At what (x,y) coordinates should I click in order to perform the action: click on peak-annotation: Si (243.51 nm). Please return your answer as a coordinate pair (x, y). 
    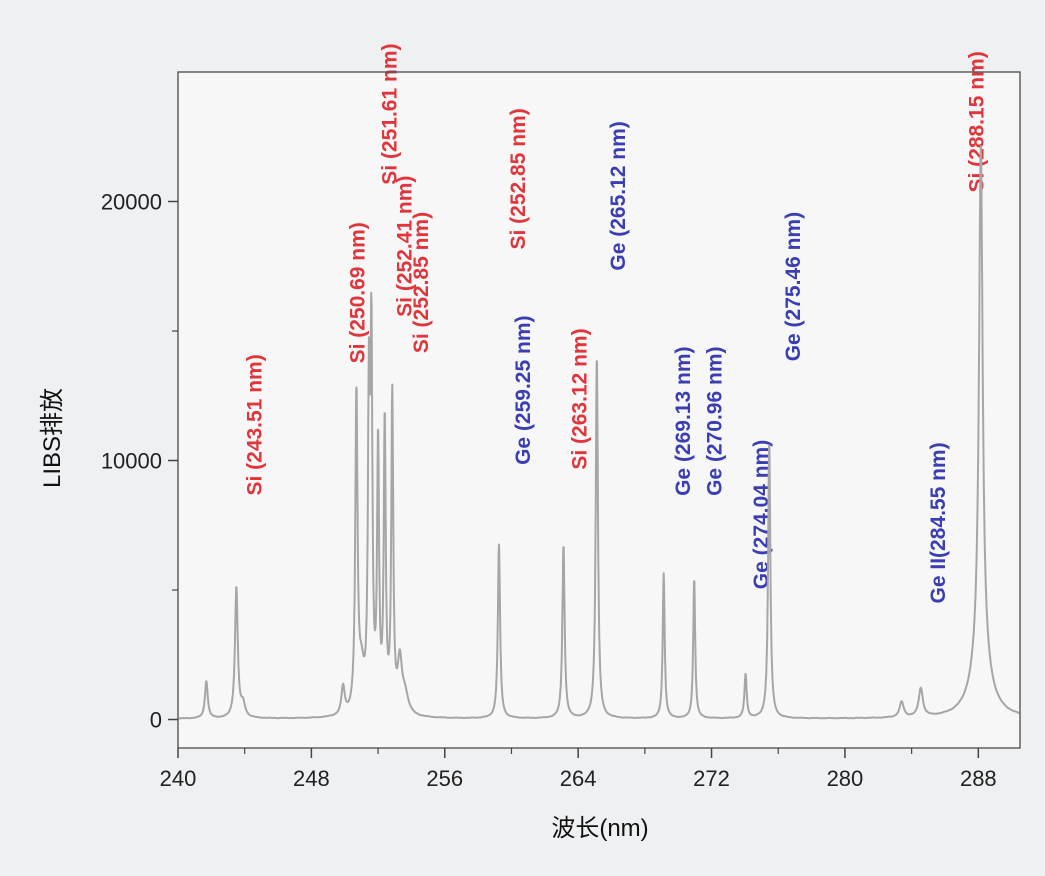
    Looking at the image, I should click on (254, 424).